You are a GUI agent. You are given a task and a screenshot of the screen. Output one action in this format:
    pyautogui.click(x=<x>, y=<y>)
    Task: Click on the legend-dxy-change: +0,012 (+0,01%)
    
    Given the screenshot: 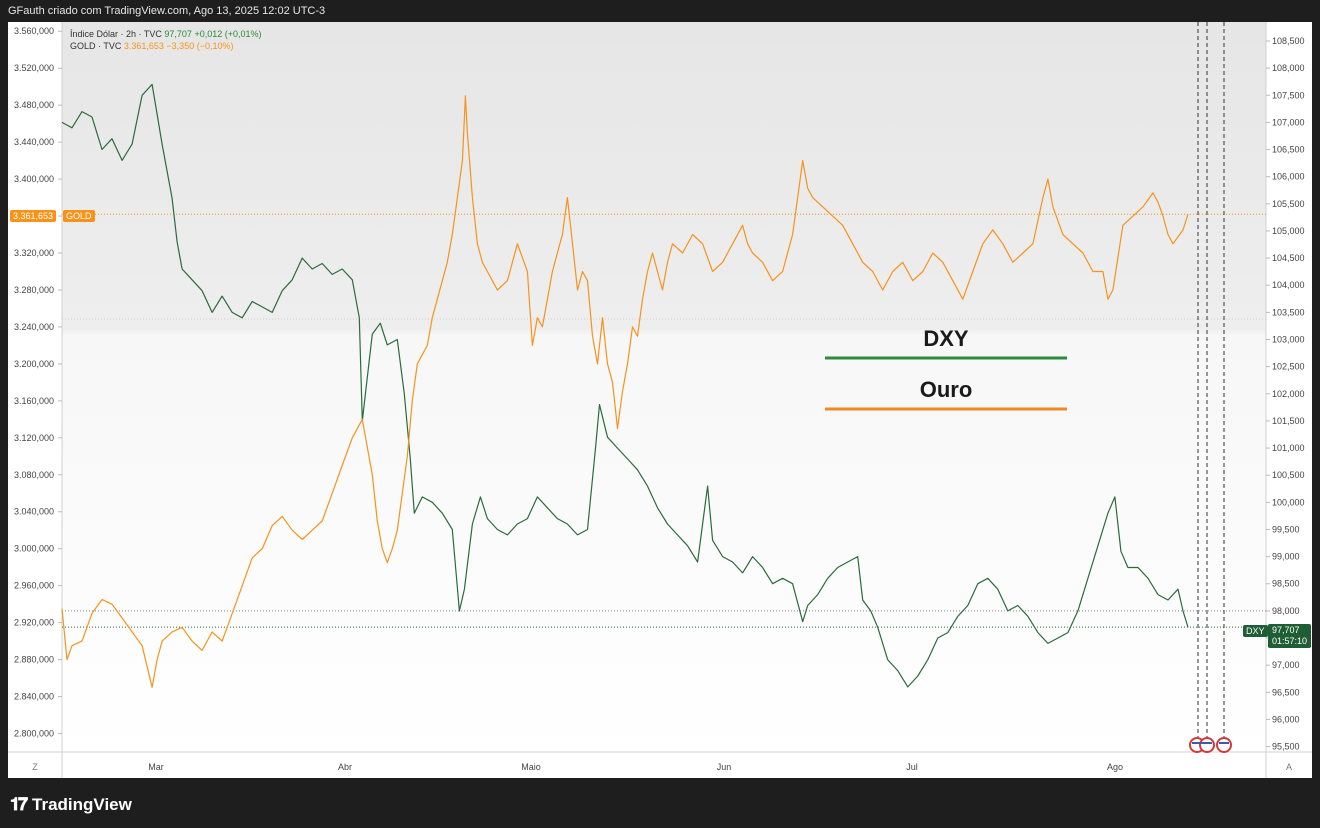 What is the action you would take?
    pyautogui.click(x=228, y=34)
    